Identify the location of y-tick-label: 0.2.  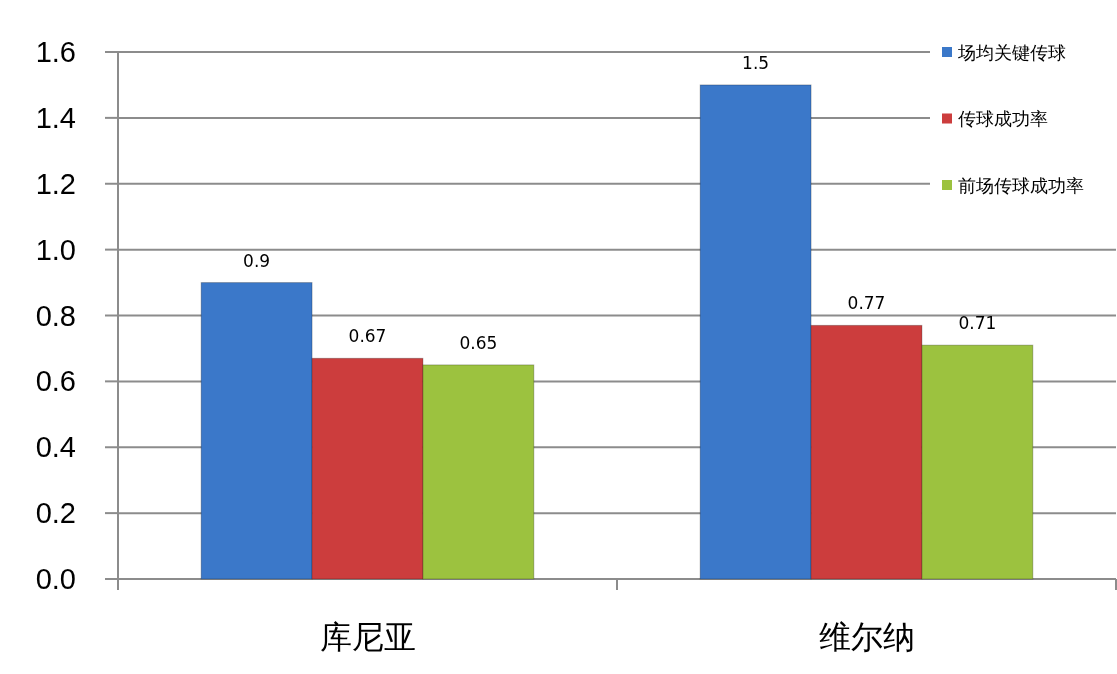
(55, 513).